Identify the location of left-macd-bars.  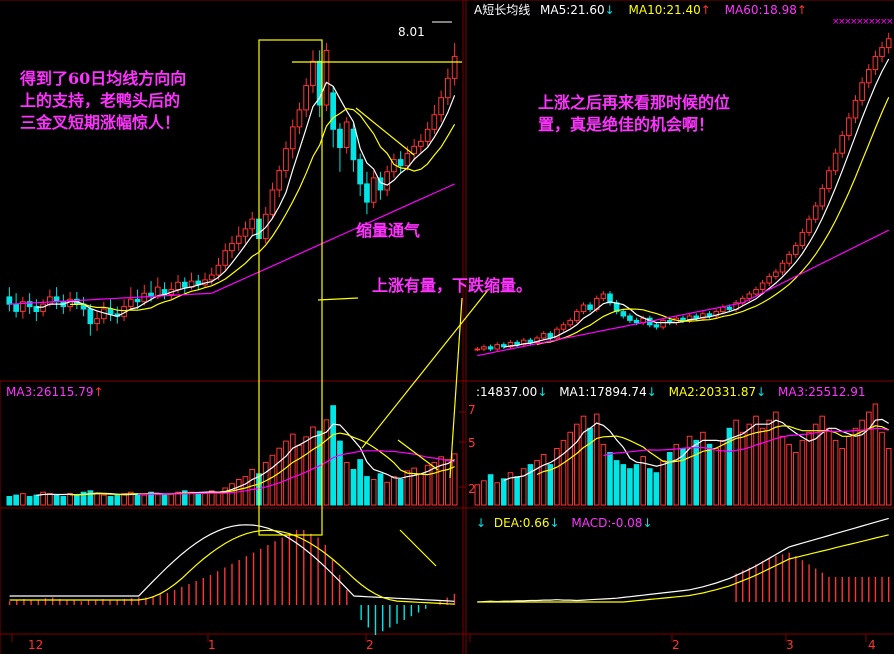
(232, 582).